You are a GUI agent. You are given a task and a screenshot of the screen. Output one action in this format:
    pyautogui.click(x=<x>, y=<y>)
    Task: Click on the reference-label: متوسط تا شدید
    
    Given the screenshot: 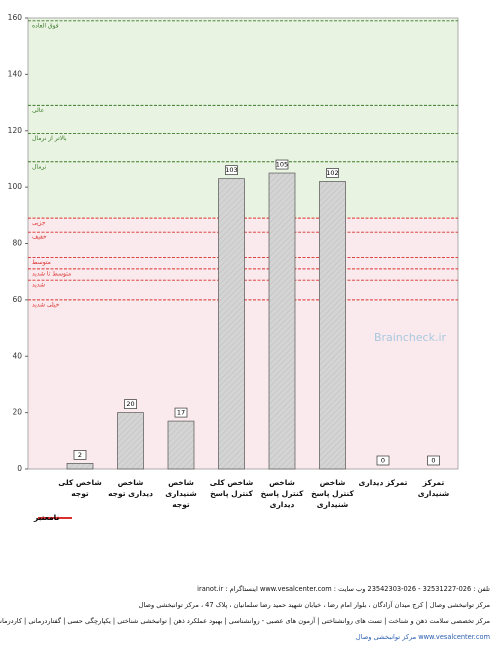 What is the action you would take?
    pyautogui.click(x=51, y=273)
    